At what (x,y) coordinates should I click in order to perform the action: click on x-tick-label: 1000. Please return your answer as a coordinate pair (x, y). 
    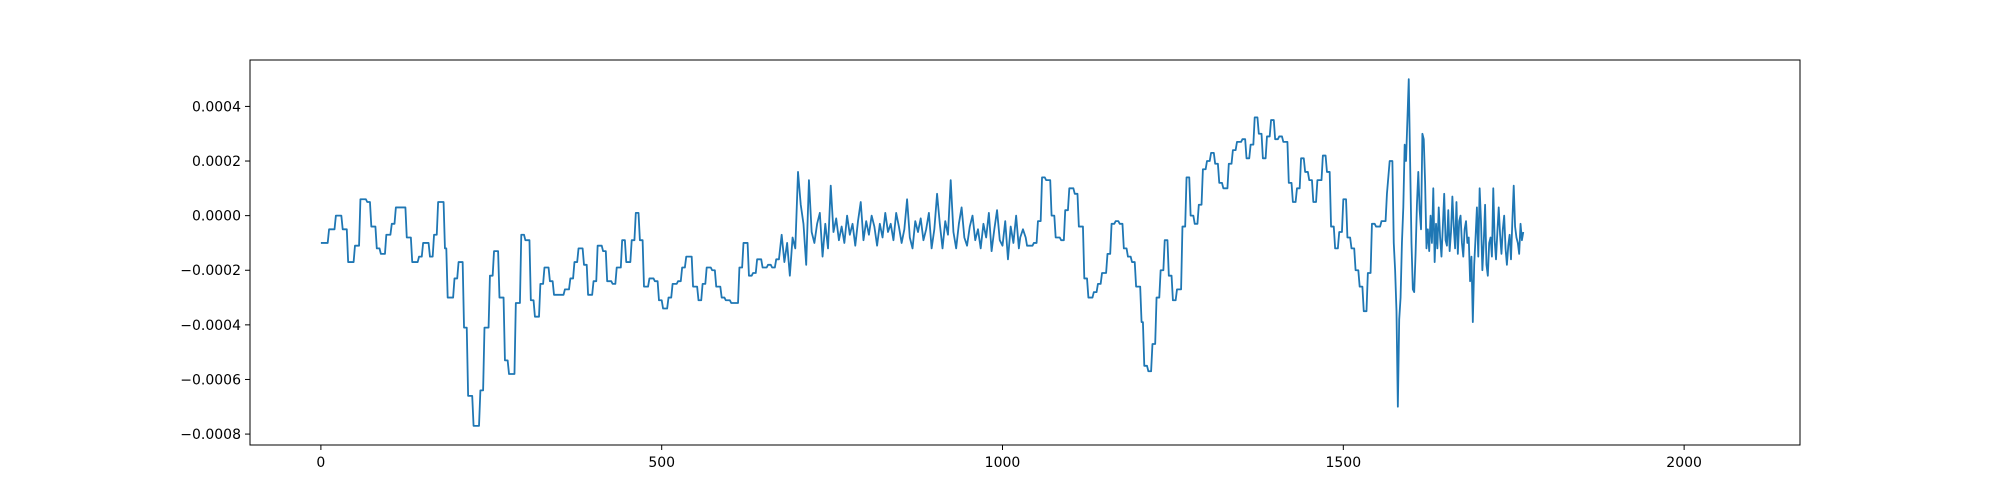
    Looking at the image, I should click on (1003, 463).